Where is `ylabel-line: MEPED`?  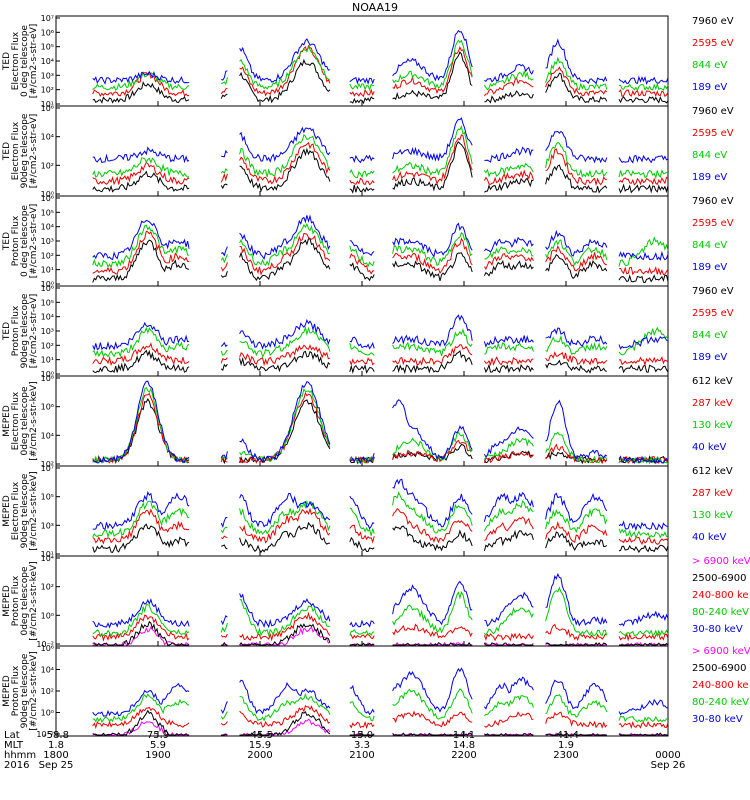
ylabel-line: MEPED is located at coordinates (7, 601).